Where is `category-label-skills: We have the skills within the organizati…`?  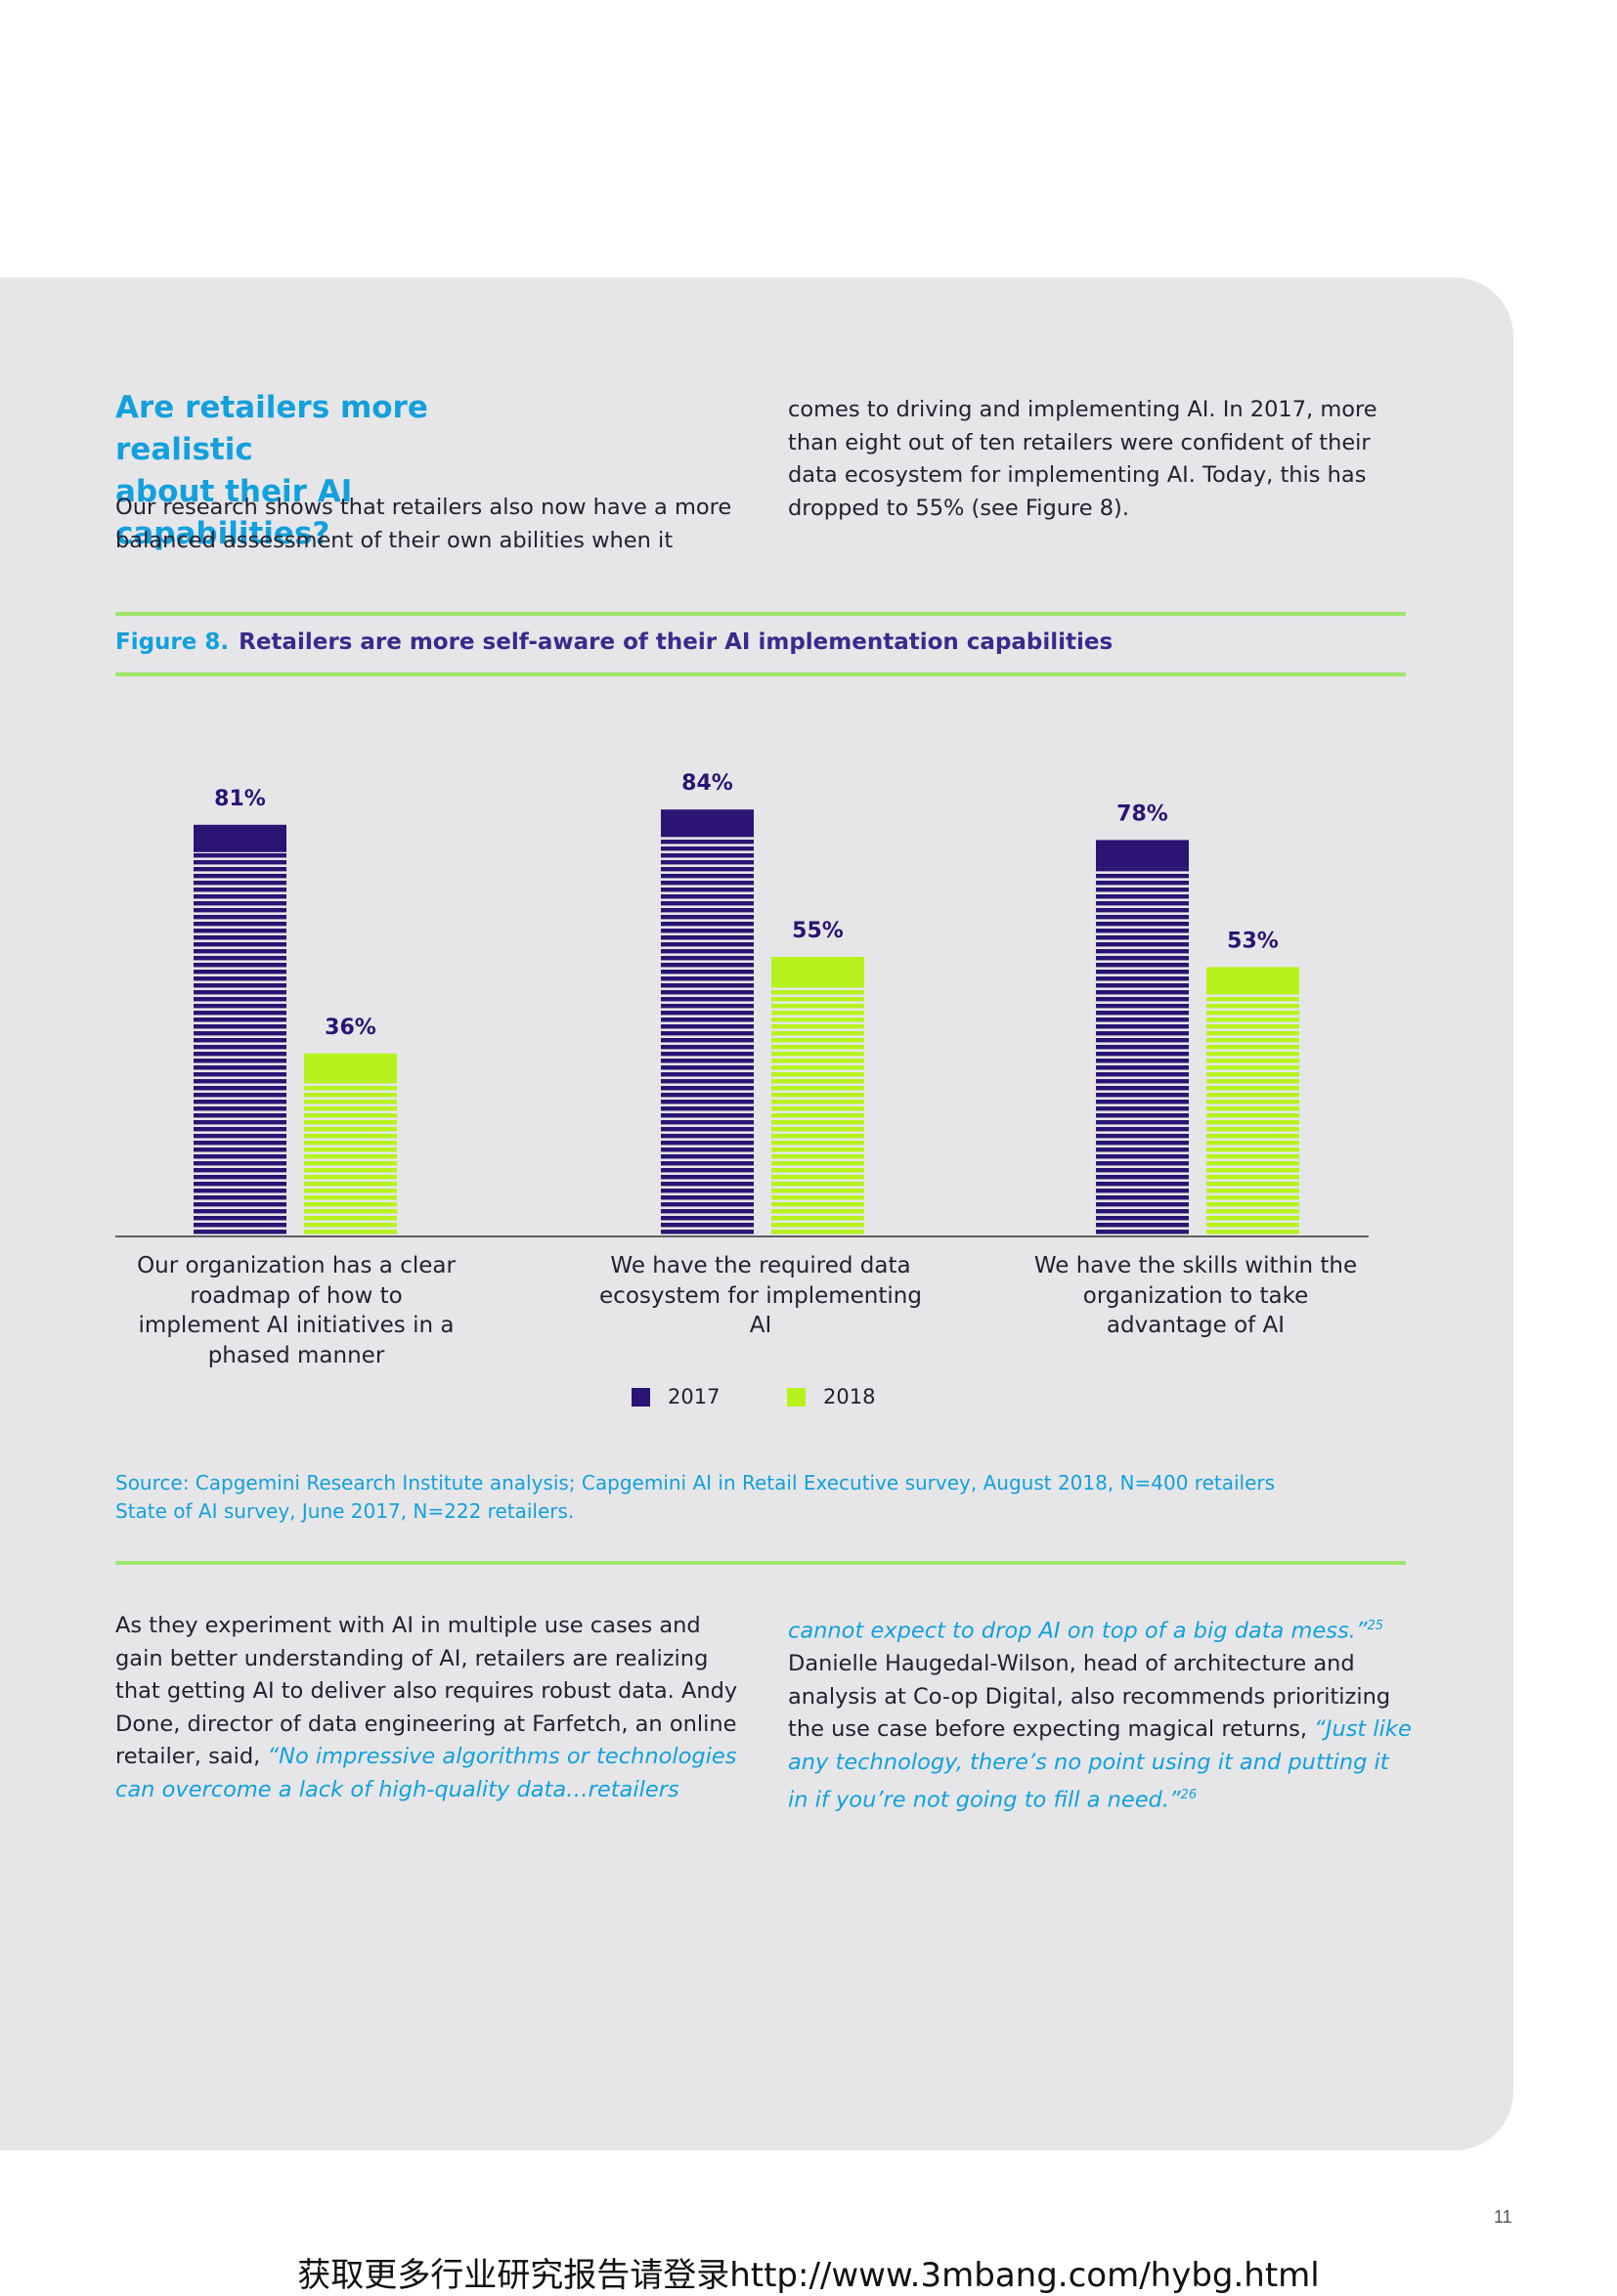 category-label-skills: We have the skills within the organizati… is located at coordinates (1195, 1295).